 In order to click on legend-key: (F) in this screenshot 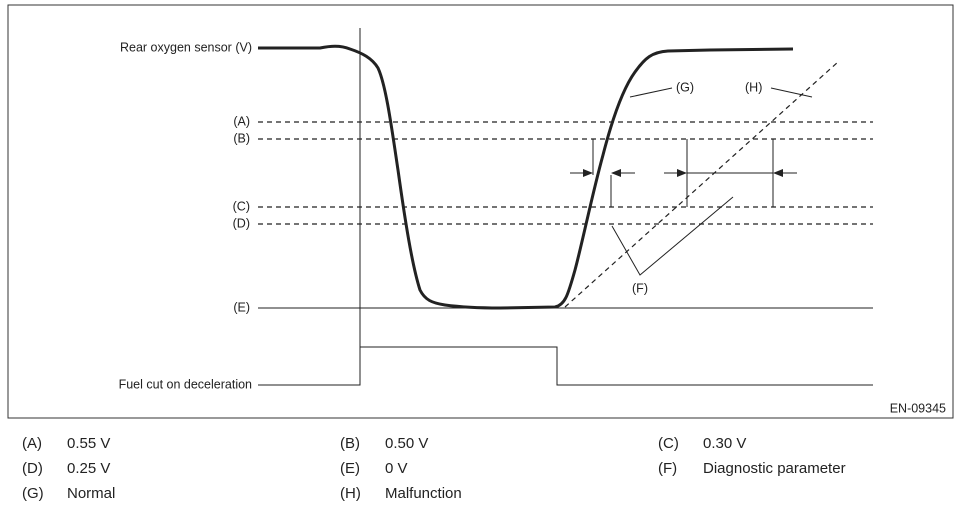, I will do `click(667, 468)`.